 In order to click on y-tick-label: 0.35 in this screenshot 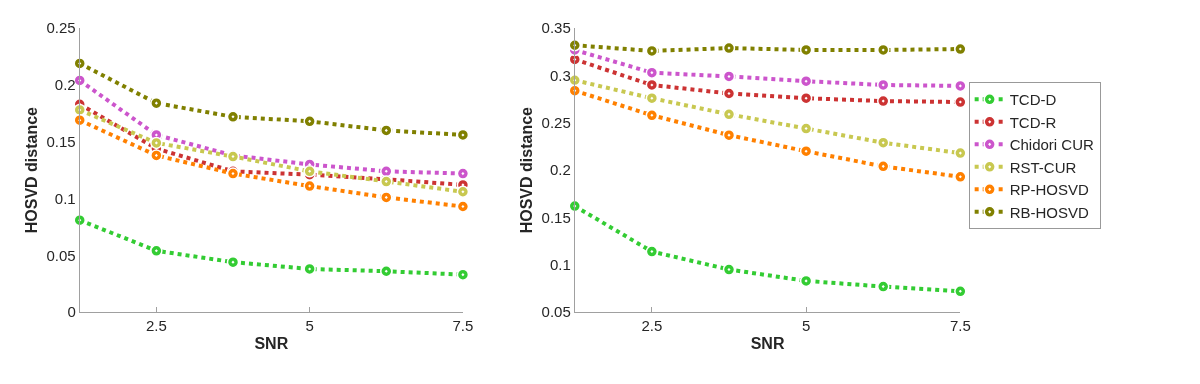, I will do `click(556, 28)`.